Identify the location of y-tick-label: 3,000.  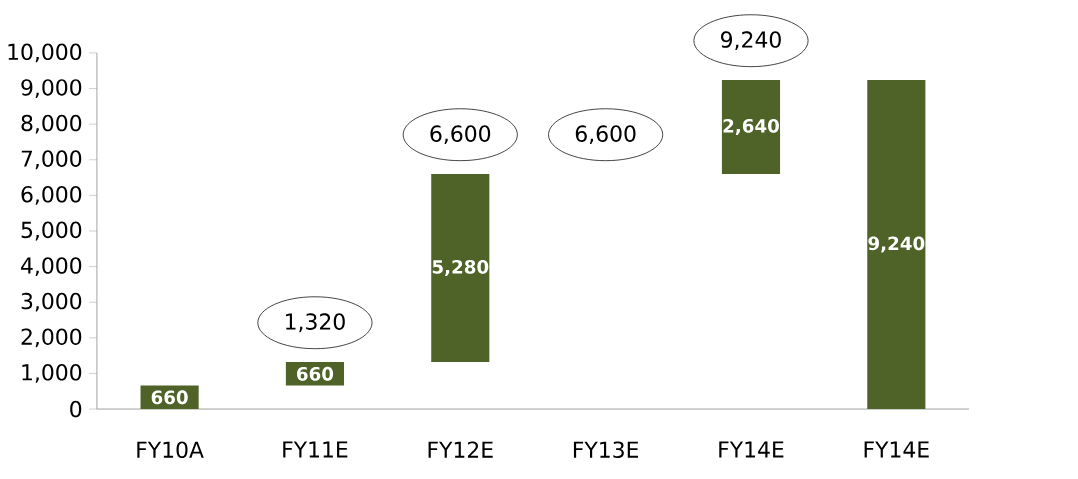
(51, 302).